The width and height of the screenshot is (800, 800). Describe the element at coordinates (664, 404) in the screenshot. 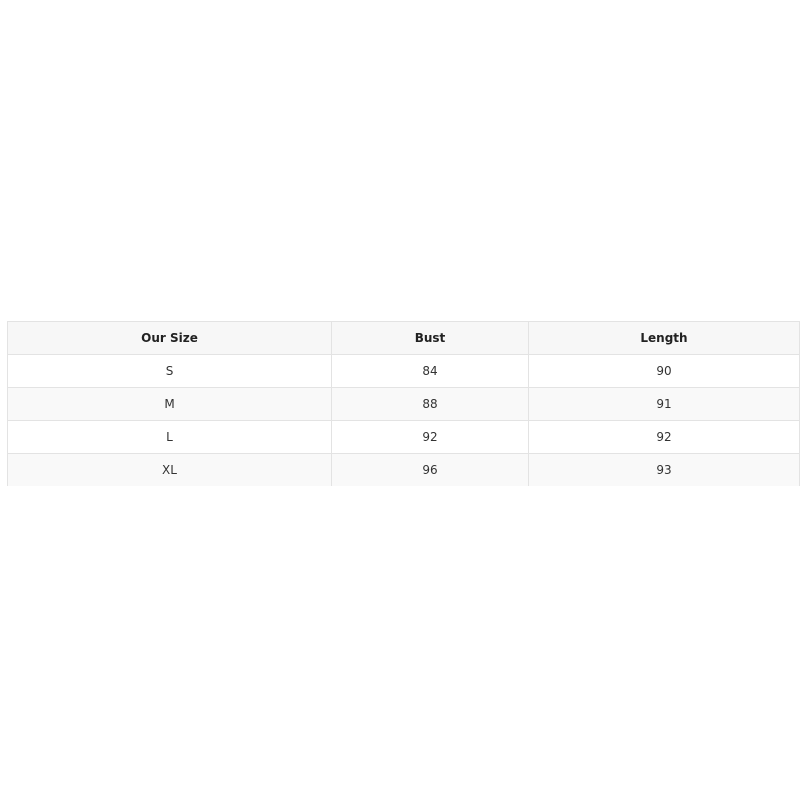

I see `cell-length: 91` at that location.